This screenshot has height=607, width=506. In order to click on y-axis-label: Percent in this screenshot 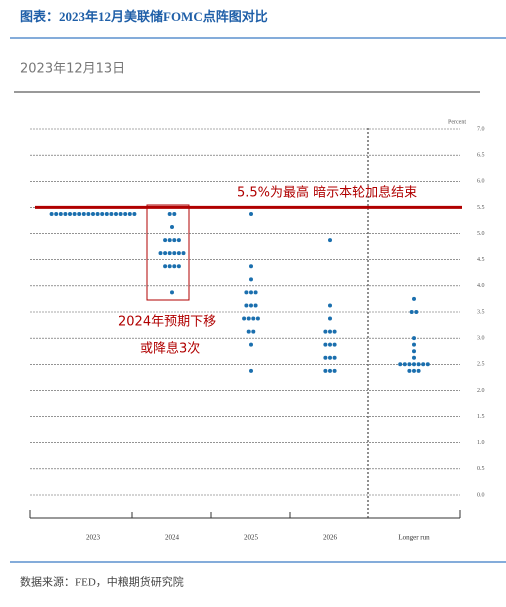, I will do `click(457, 122)`.